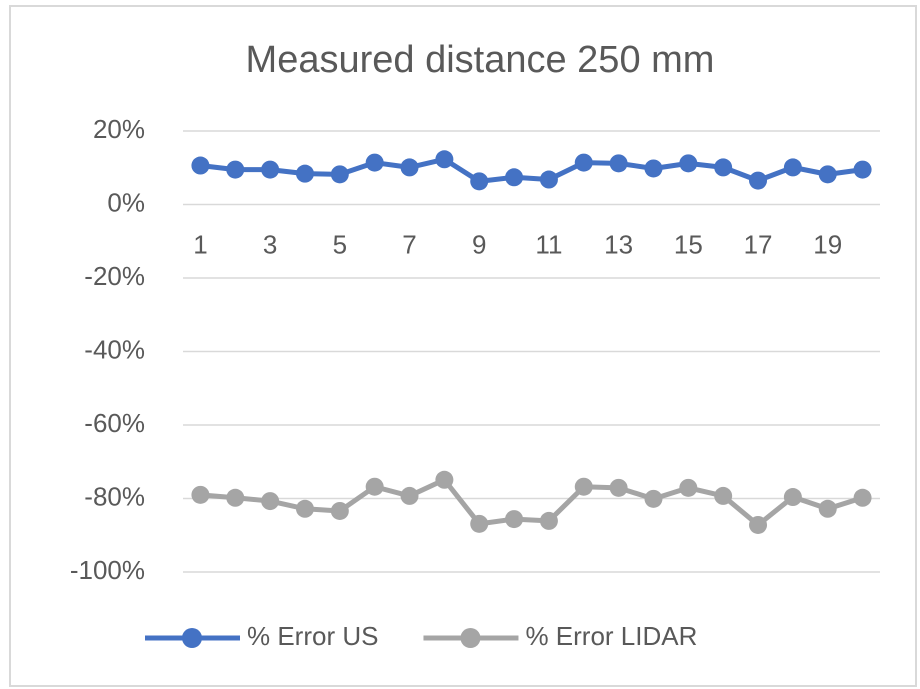  What do you see at coordinates (114, 349) in the screenshot?
I see `y-tick-label: -40%` at bounding box center [114, 349].